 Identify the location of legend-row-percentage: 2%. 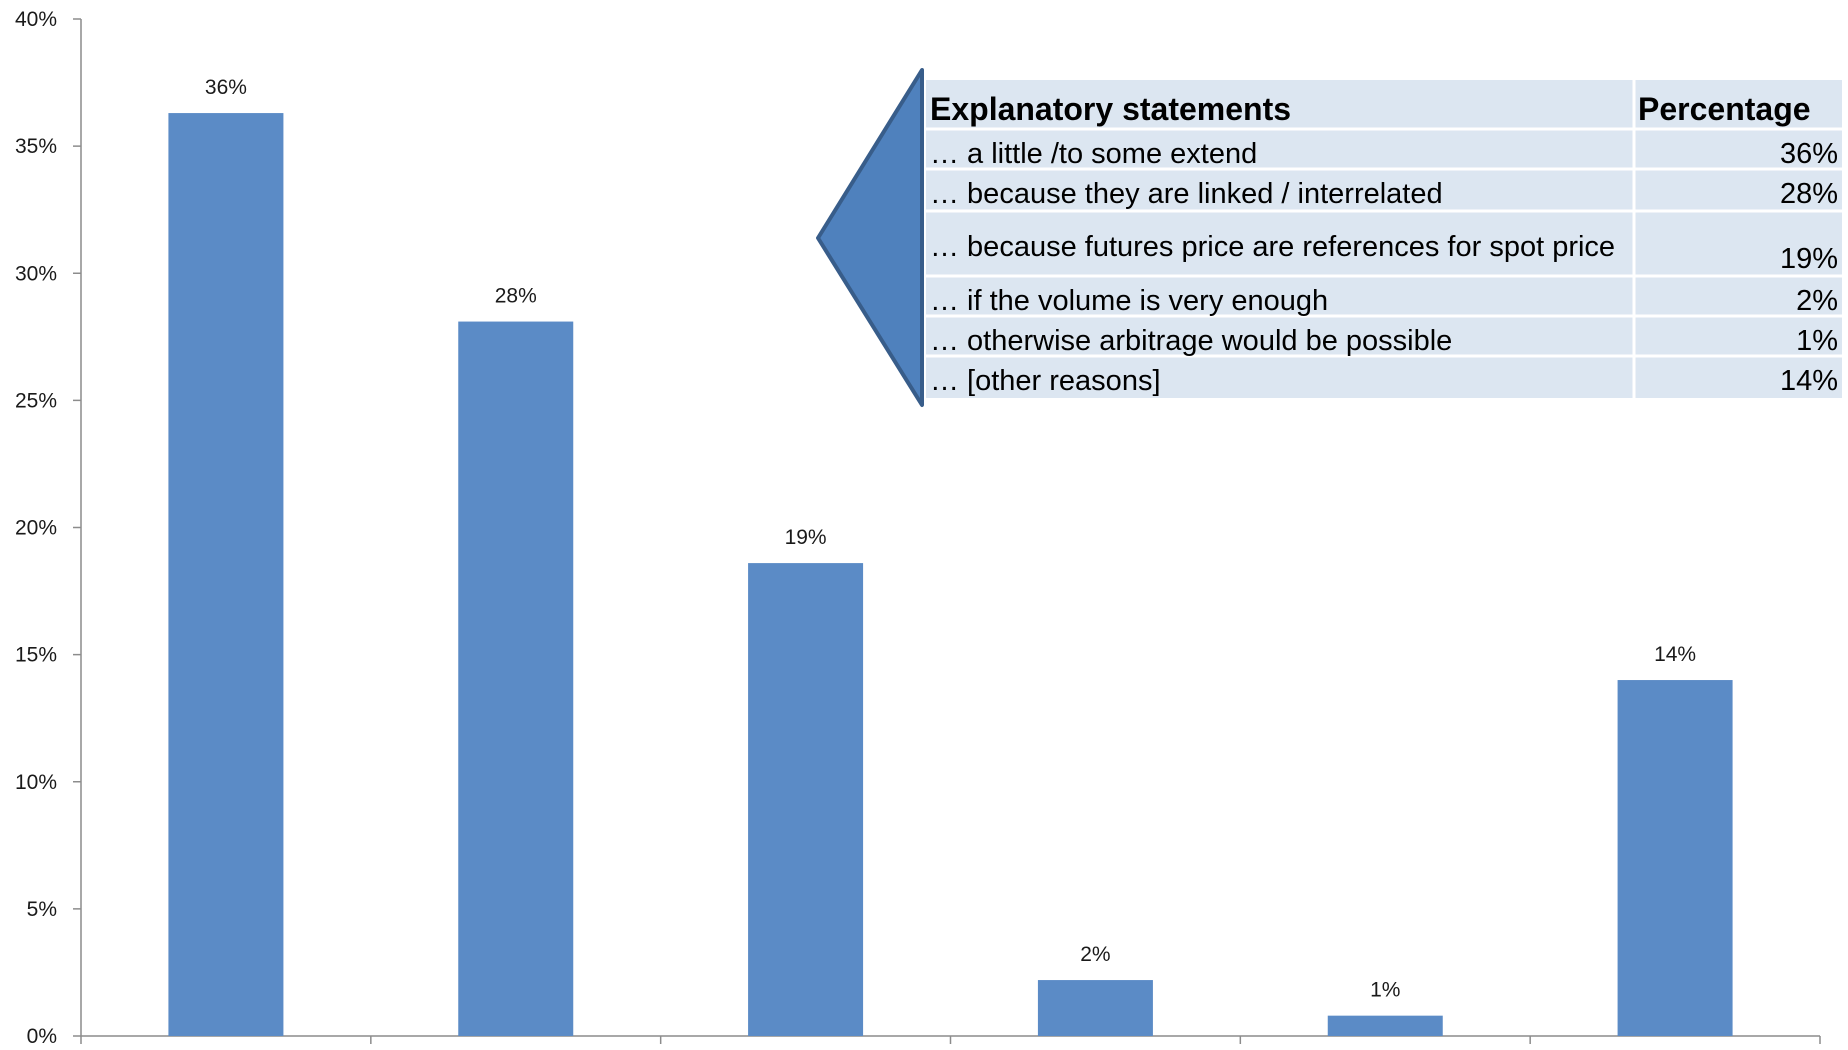
(1817, 301).